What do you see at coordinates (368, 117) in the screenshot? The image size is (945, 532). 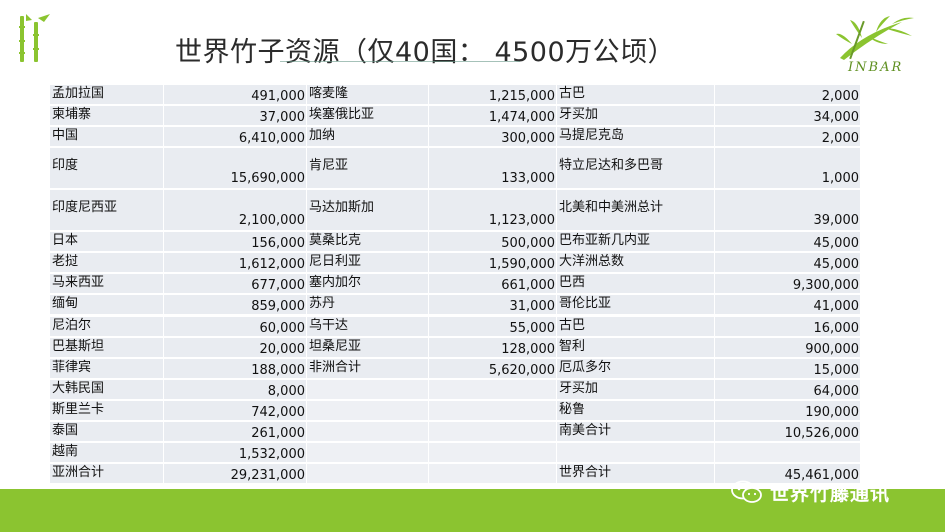 I see `country-name-cell: 埃塞俄比亚` at bounding box center [368, 117].